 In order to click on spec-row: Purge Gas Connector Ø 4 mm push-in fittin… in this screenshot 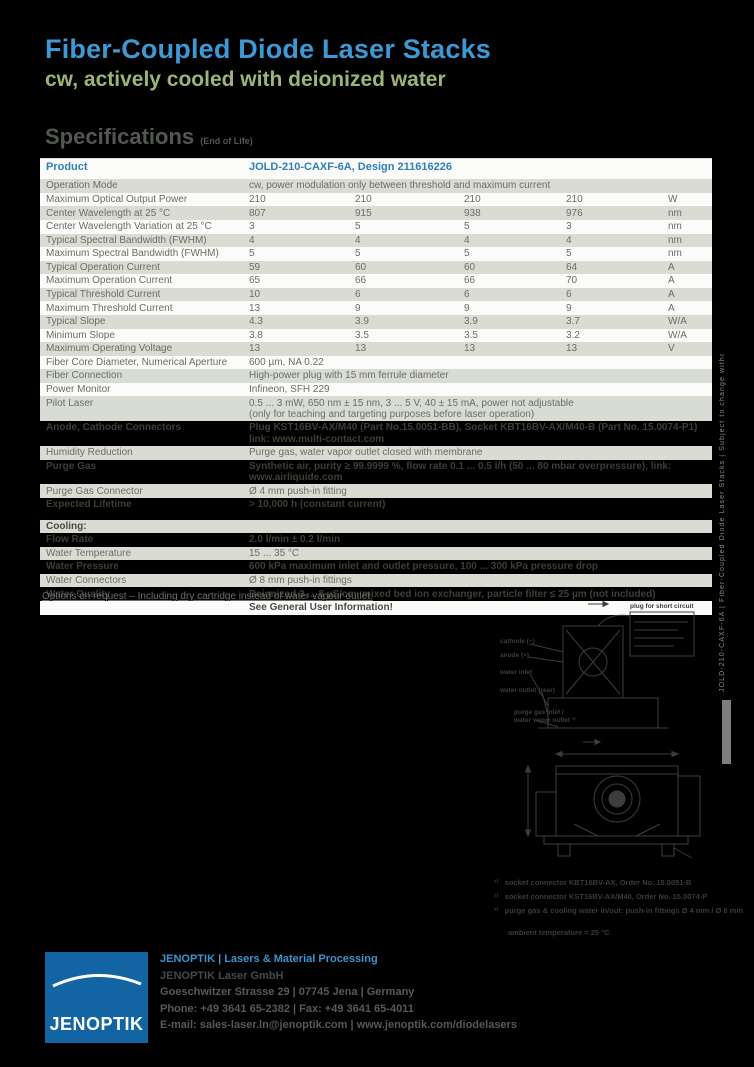, I will do `click(376, 491)`.